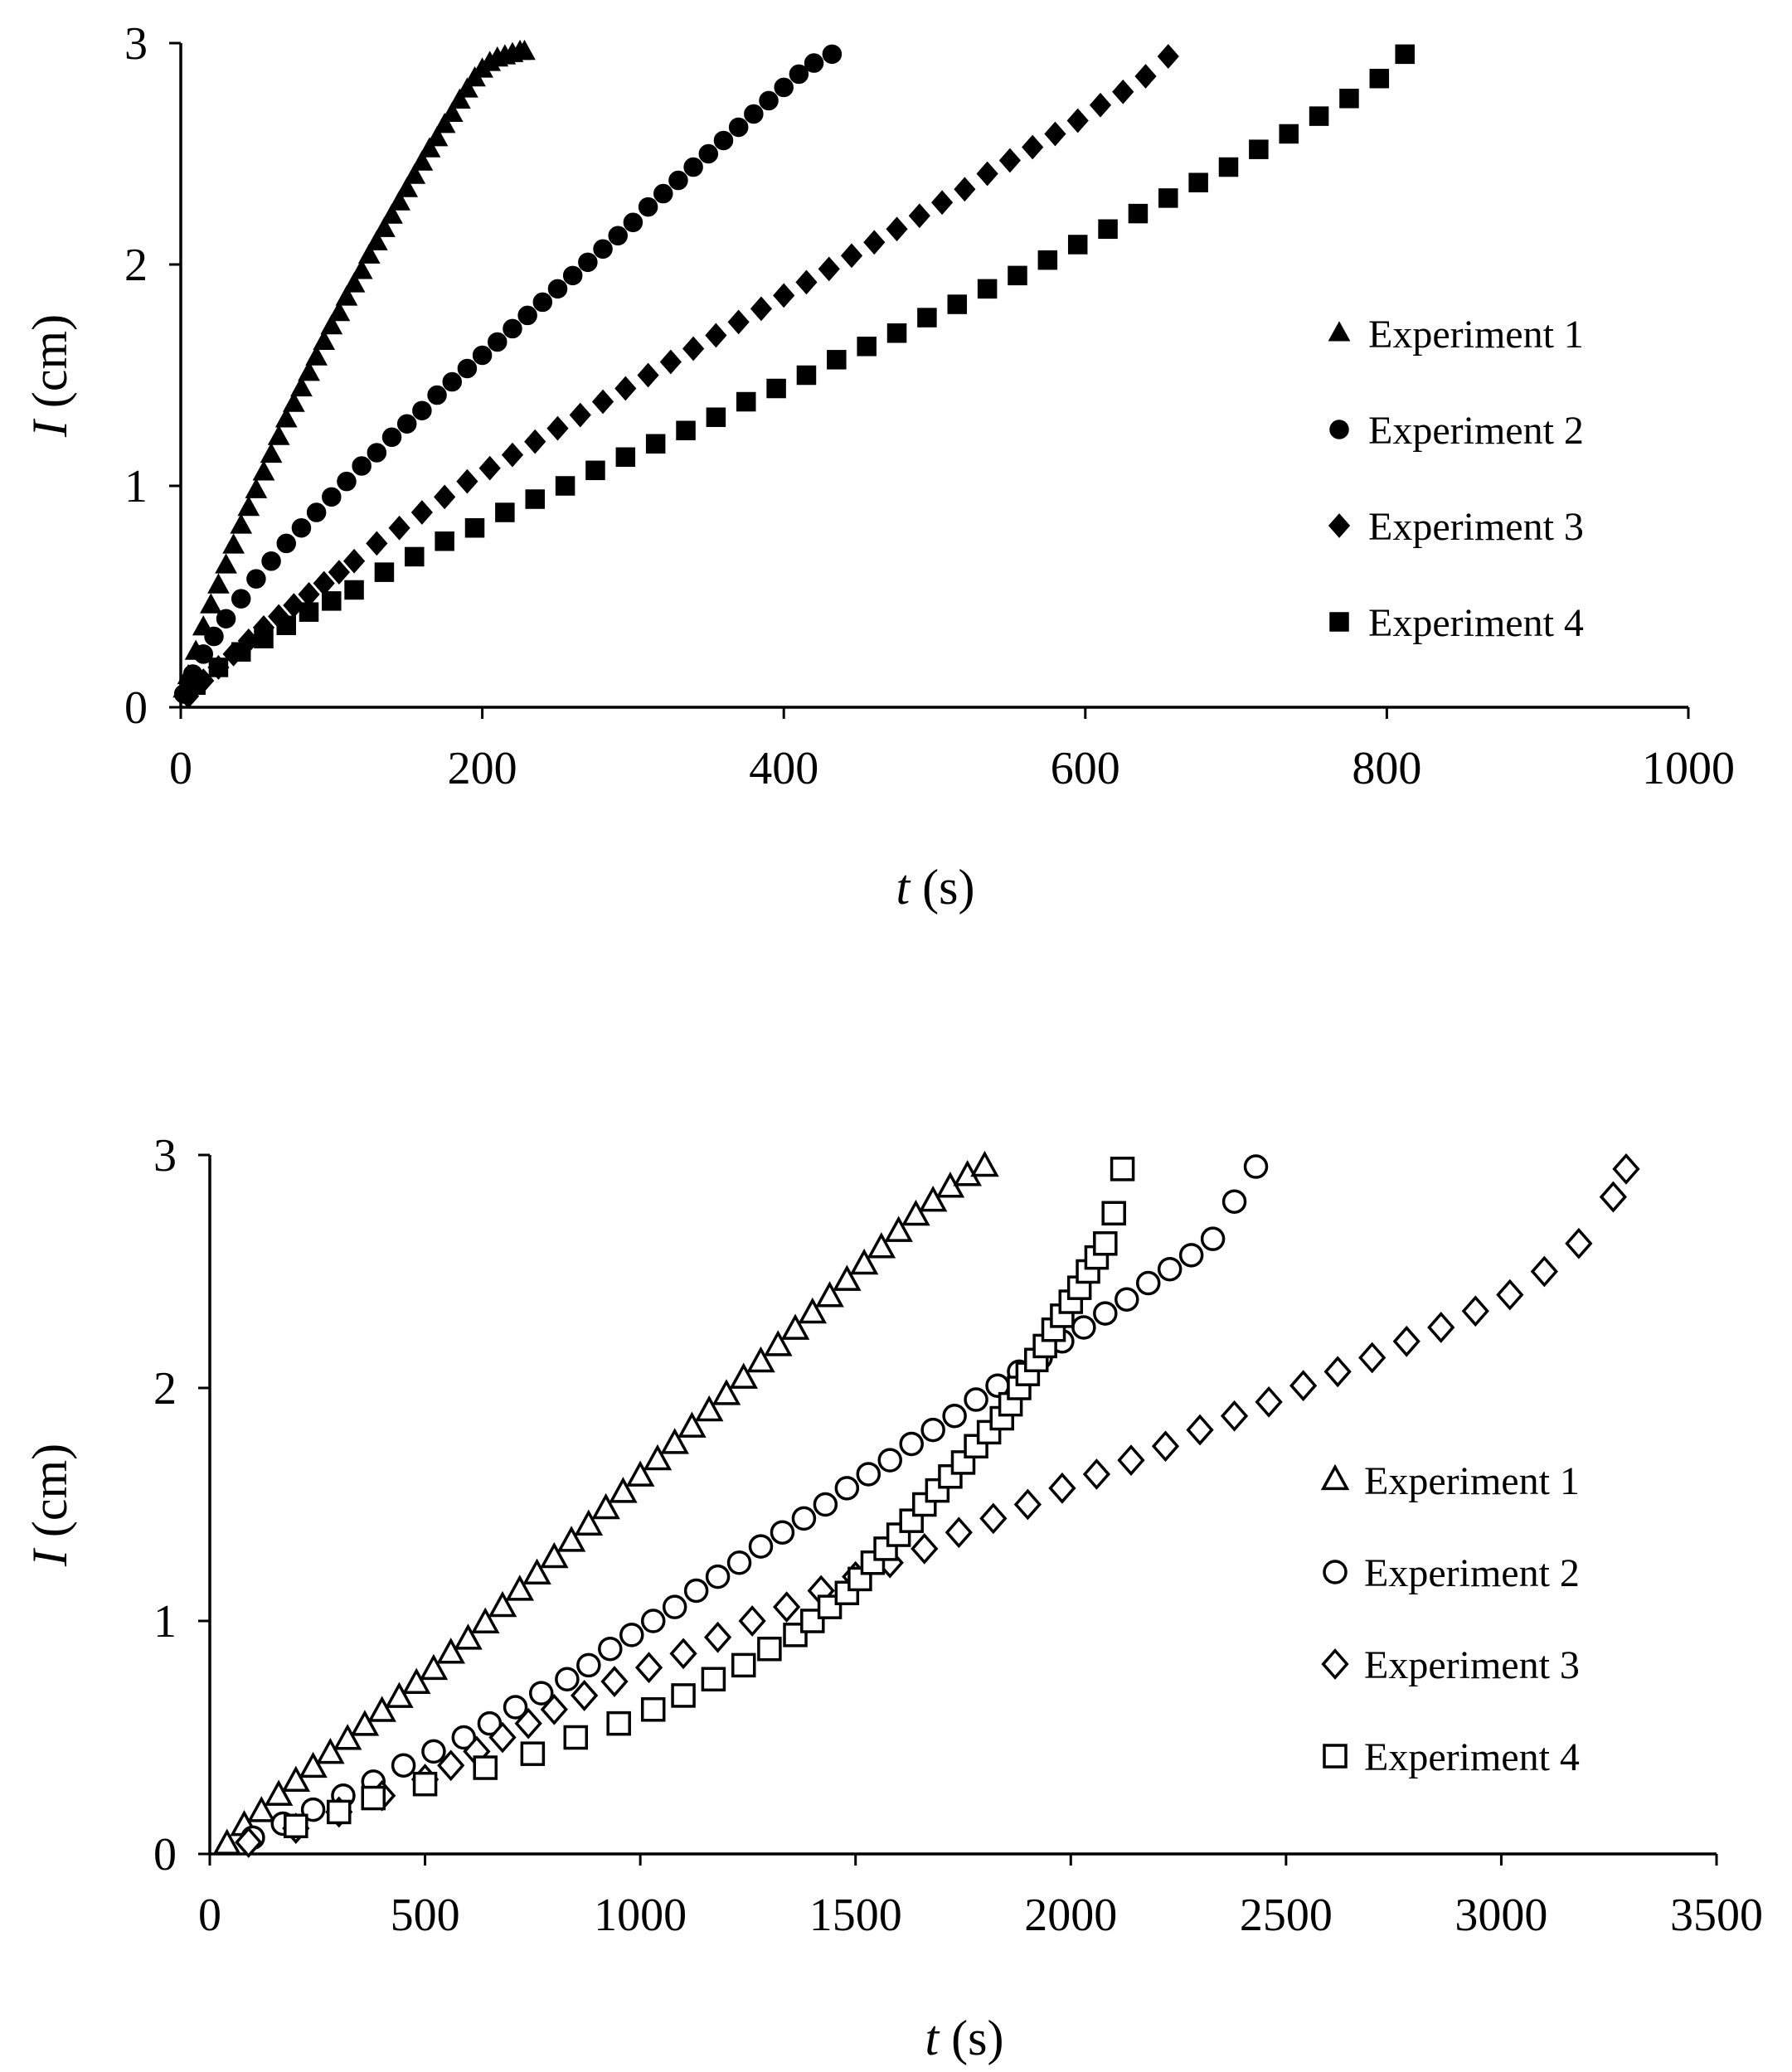 Image resolution: width=1792 pixels, height=2072 pixels. What do you see at coordinates (605, 1503) in the screenshot?
I see `series-1-points` at bounding box center [605, 1503].